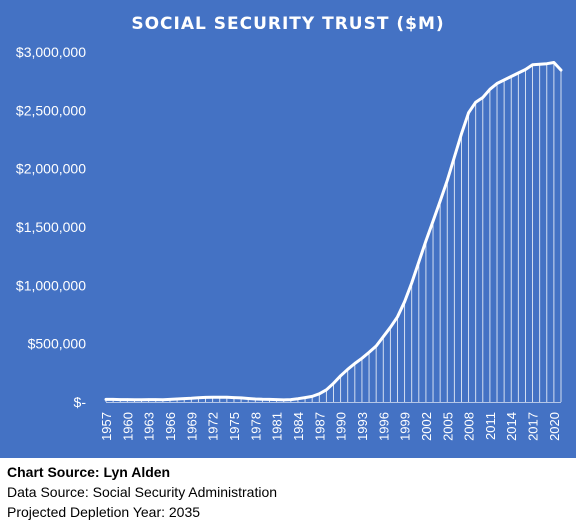  I want to click on x-tick-label: 1987, so click(319, 426).